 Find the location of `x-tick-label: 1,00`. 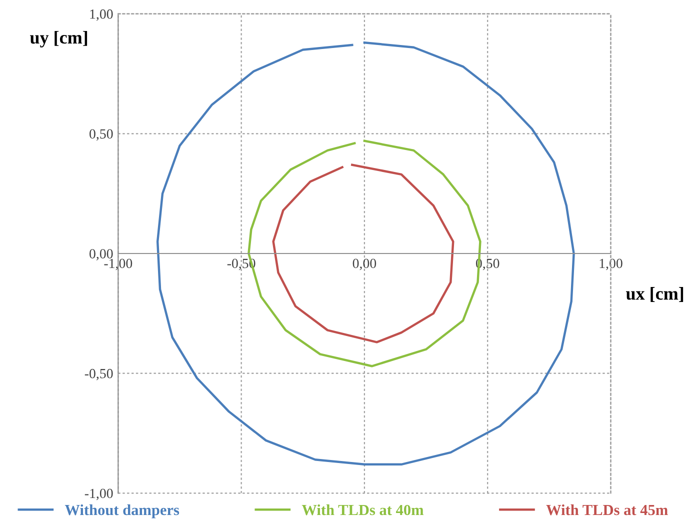

x-tick-label: 1,00 is located at coordinates (611, 264).